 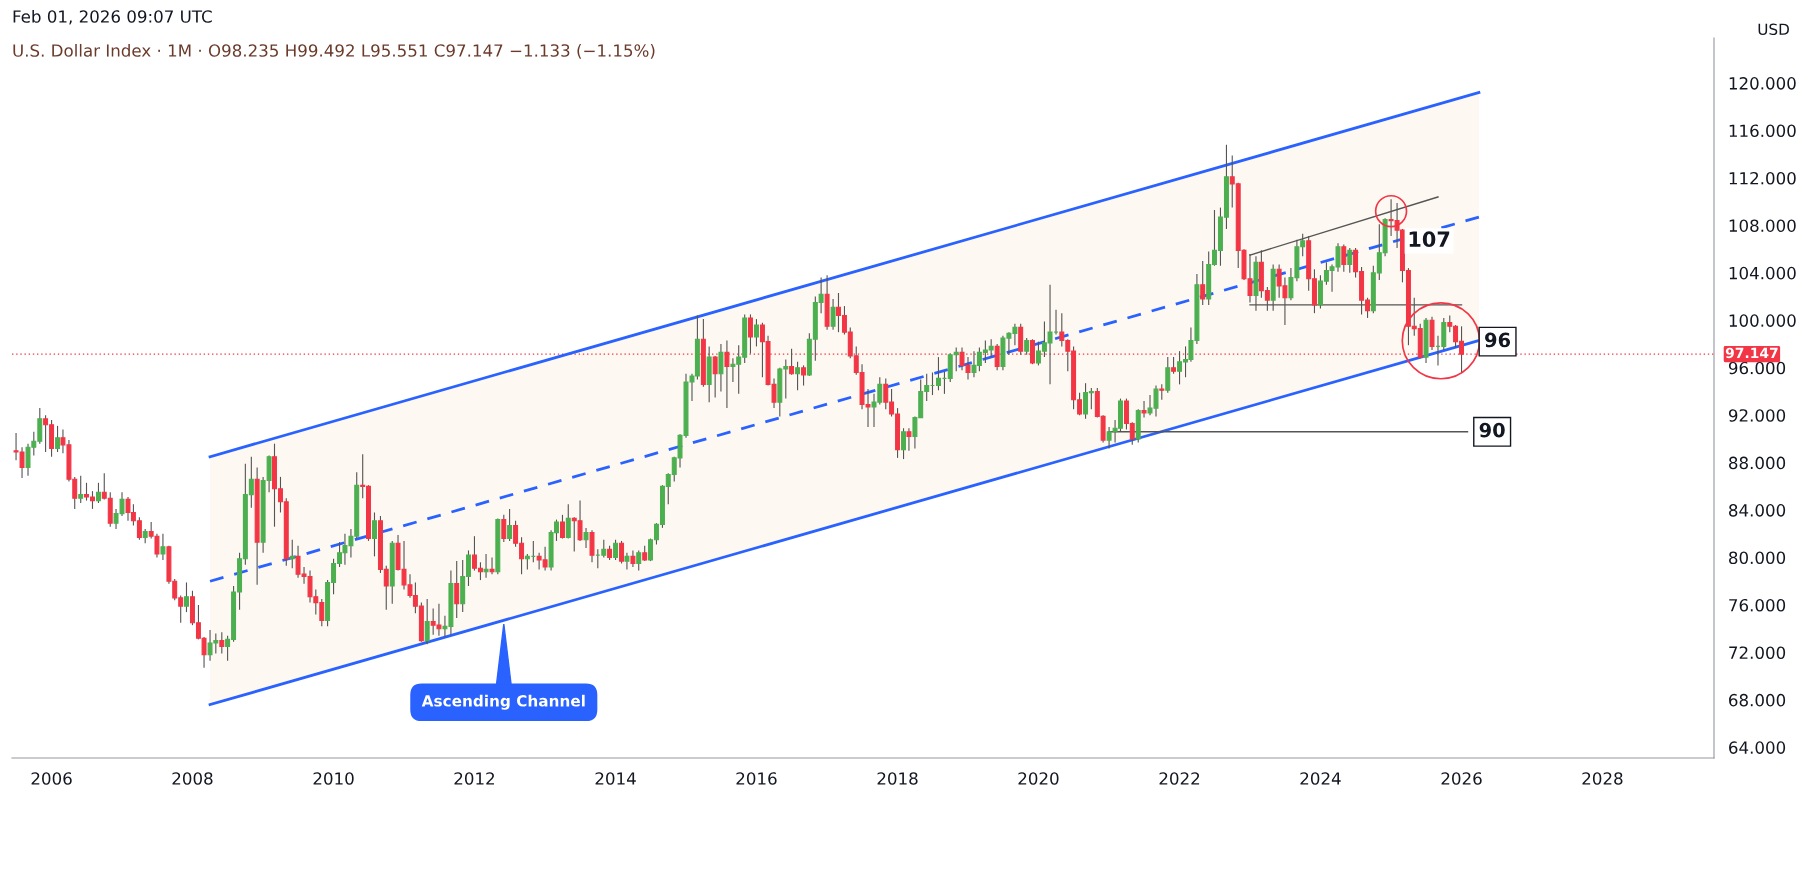 What do you see at coordinates (1762, 178) in the screenshot?
I see `y-tick-label: 112.000` at bounding box center [1762, 178].